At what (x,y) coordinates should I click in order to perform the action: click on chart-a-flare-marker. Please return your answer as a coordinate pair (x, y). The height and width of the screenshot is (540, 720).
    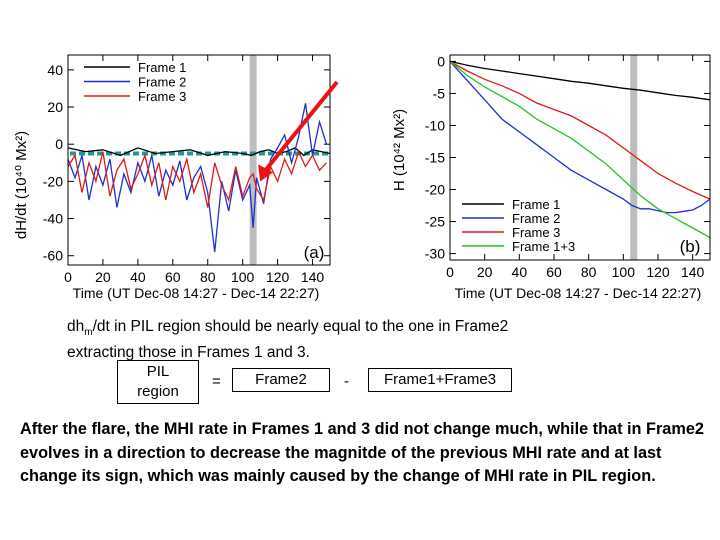
    Looking at the image, I should click on (253, 160).